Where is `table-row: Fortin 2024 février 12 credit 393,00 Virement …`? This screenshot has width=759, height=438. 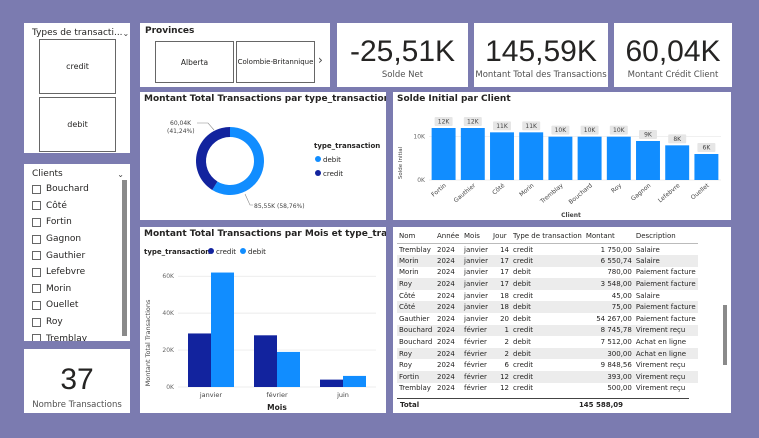
table-row: Fortin 2024 février 12 credit 393,00 Virement … is located at coordinates (547, 377).